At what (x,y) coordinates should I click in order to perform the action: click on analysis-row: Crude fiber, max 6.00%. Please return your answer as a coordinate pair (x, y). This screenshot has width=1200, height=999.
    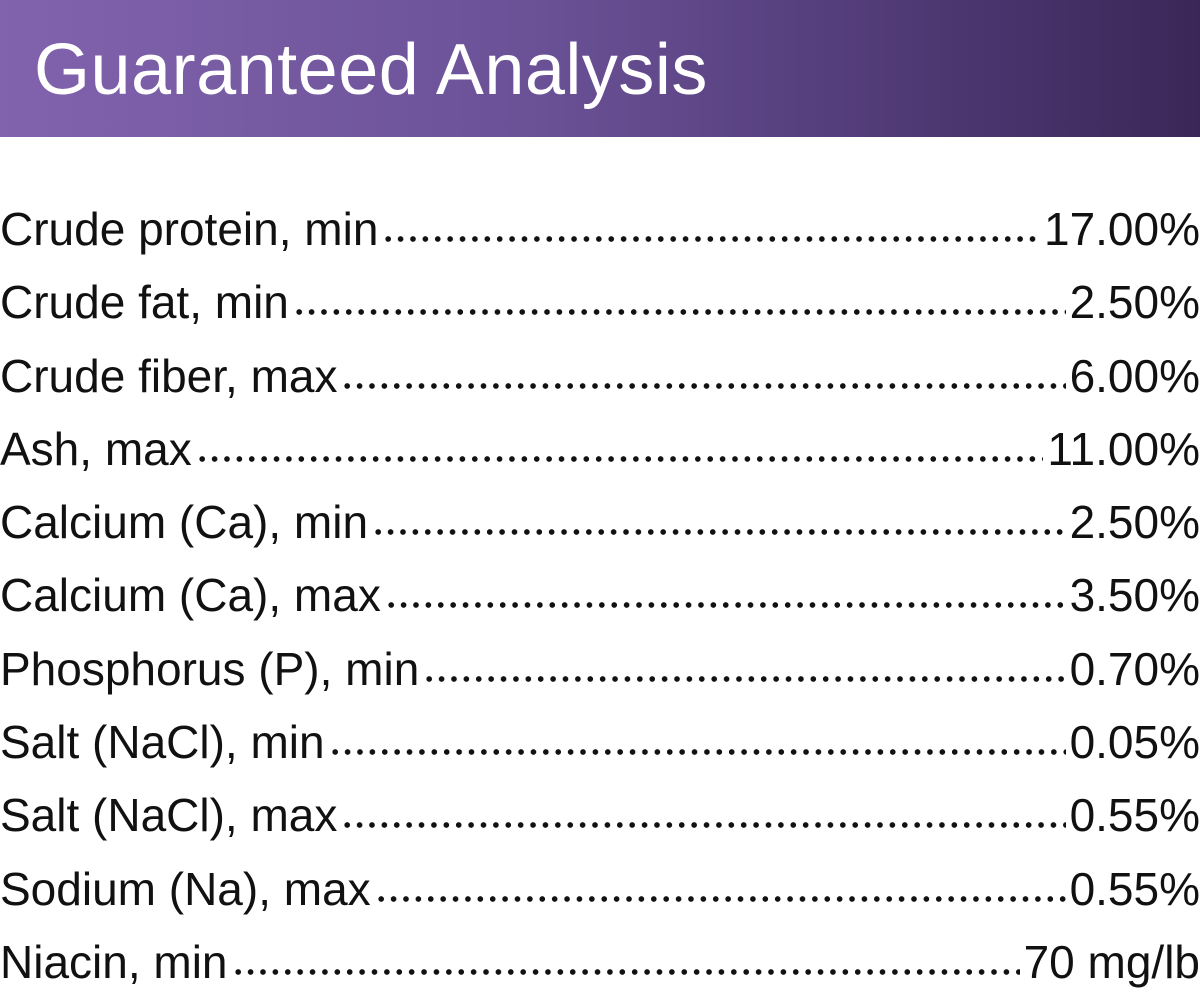
    Looking at the image, I should click on (600, 376).